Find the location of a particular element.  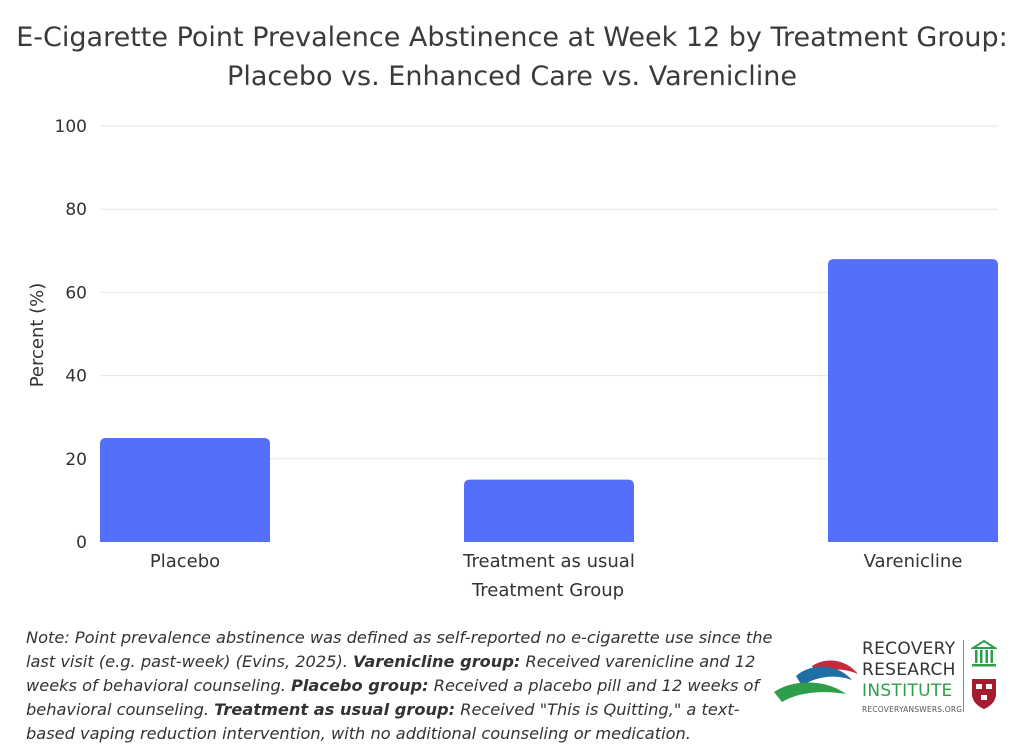

logo-text-research: RESEARCH is located at coordinates (909, 670).